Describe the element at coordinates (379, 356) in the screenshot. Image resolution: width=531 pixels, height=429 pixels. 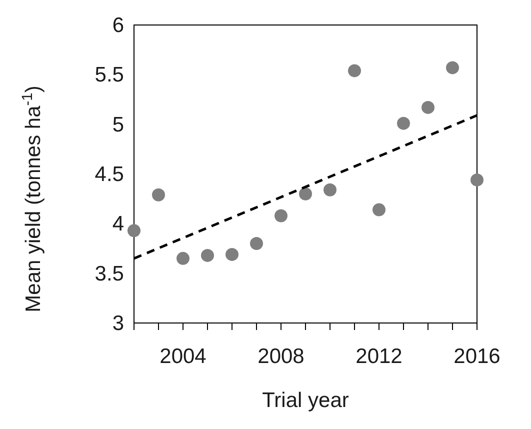
I see `x-tick-label: 2012` at that location.